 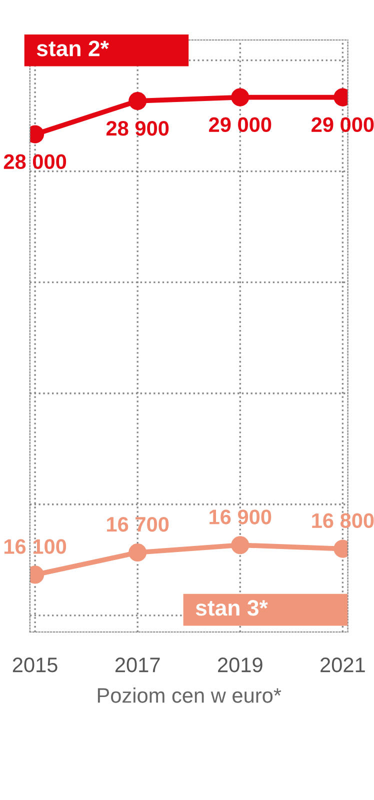 I want to click on x-axis-title: Poziom cen w euro*, so click(x=190, y=695).